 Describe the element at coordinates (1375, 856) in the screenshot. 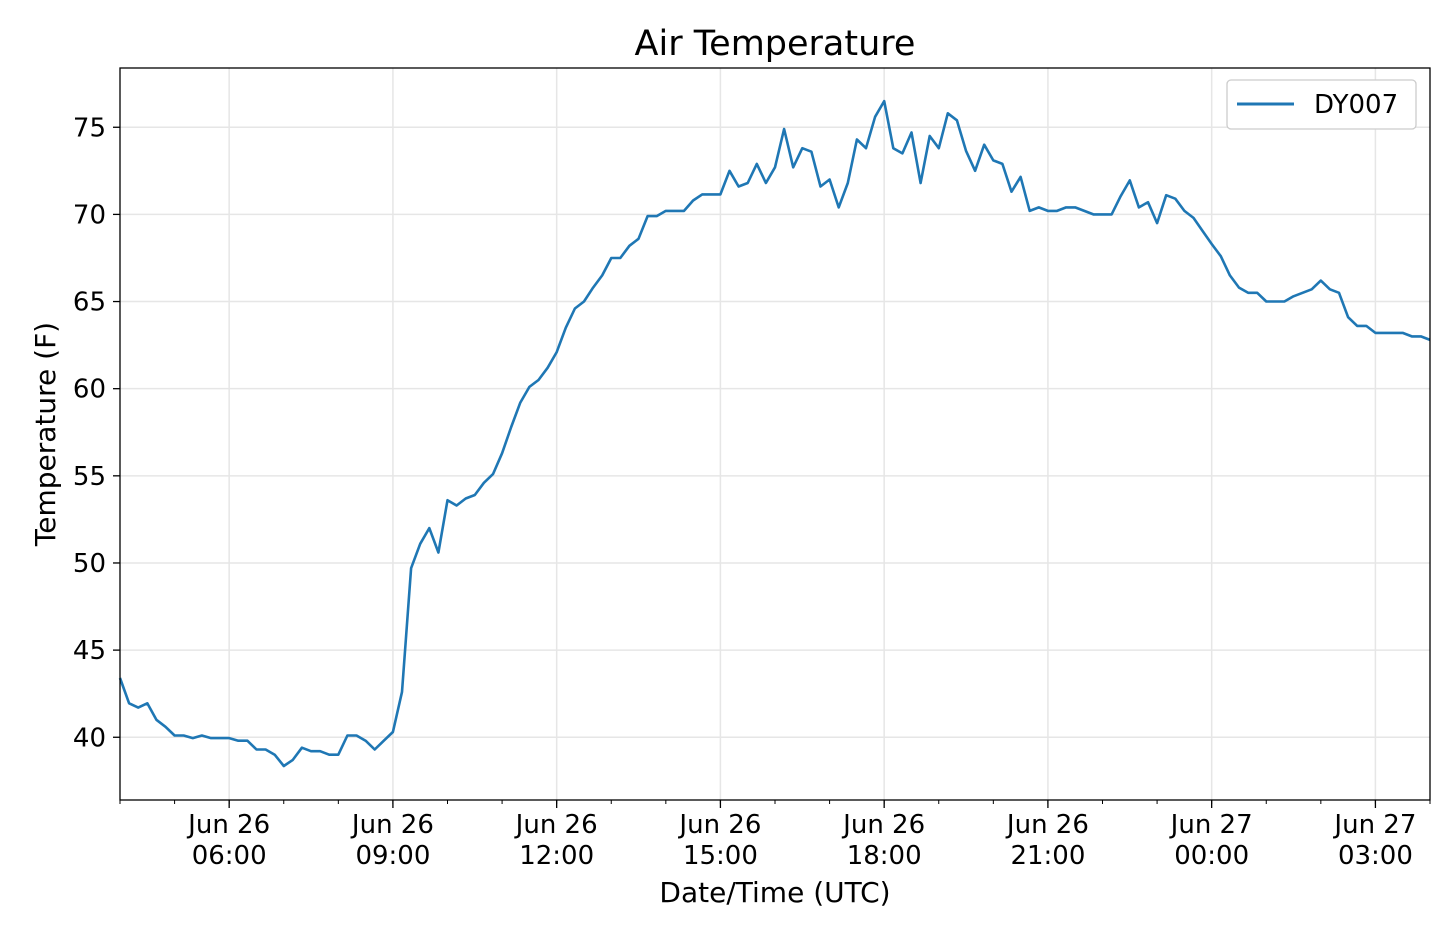

I see `x-tick-label-time: 03:00` at that location.